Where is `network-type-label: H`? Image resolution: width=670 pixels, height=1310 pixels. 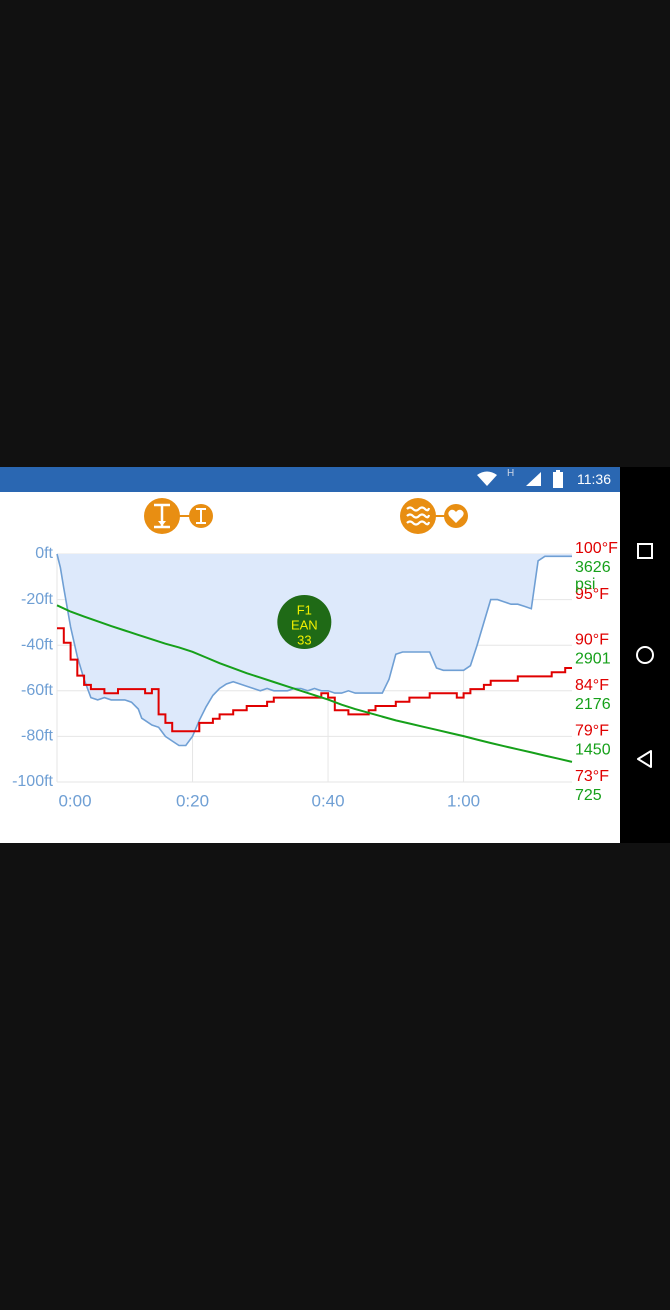
network-type-label: H is located at coordinates (511, 473).